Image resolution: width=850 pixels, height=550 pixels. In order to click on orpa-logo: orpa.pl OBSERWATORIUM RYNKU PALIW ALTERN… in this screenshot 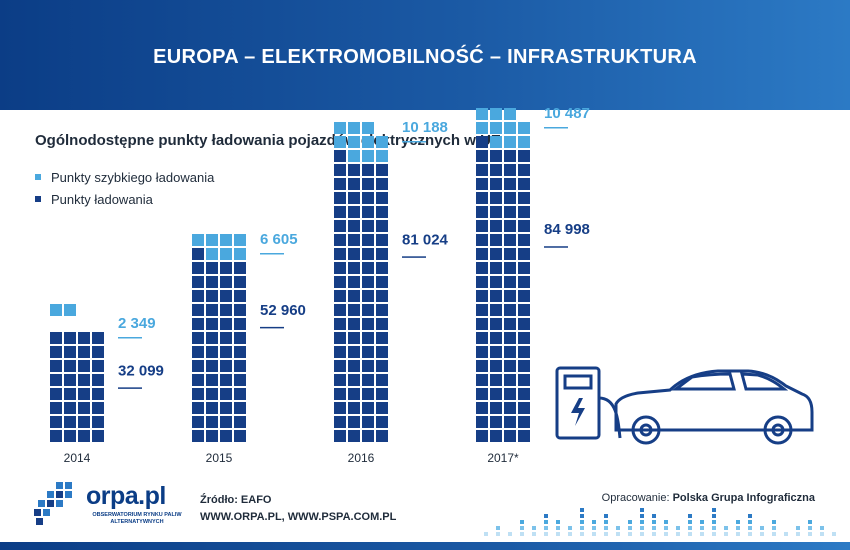, I will do `click(110, 504)`.